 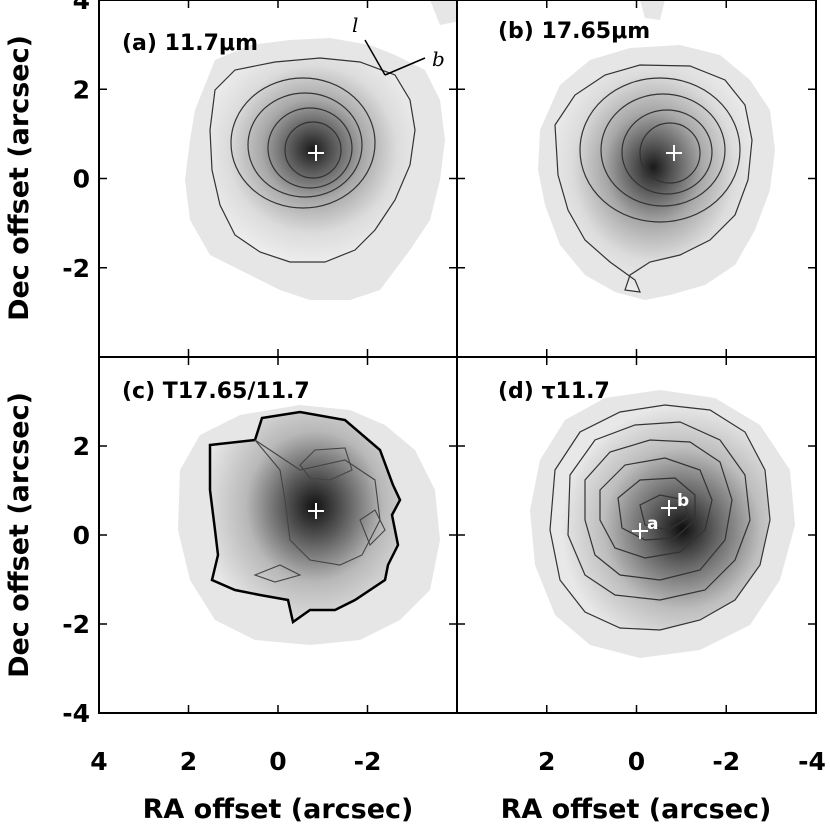 I want to click on panel-b-title: (b) 17.65μm, so click(x=574, y=31).